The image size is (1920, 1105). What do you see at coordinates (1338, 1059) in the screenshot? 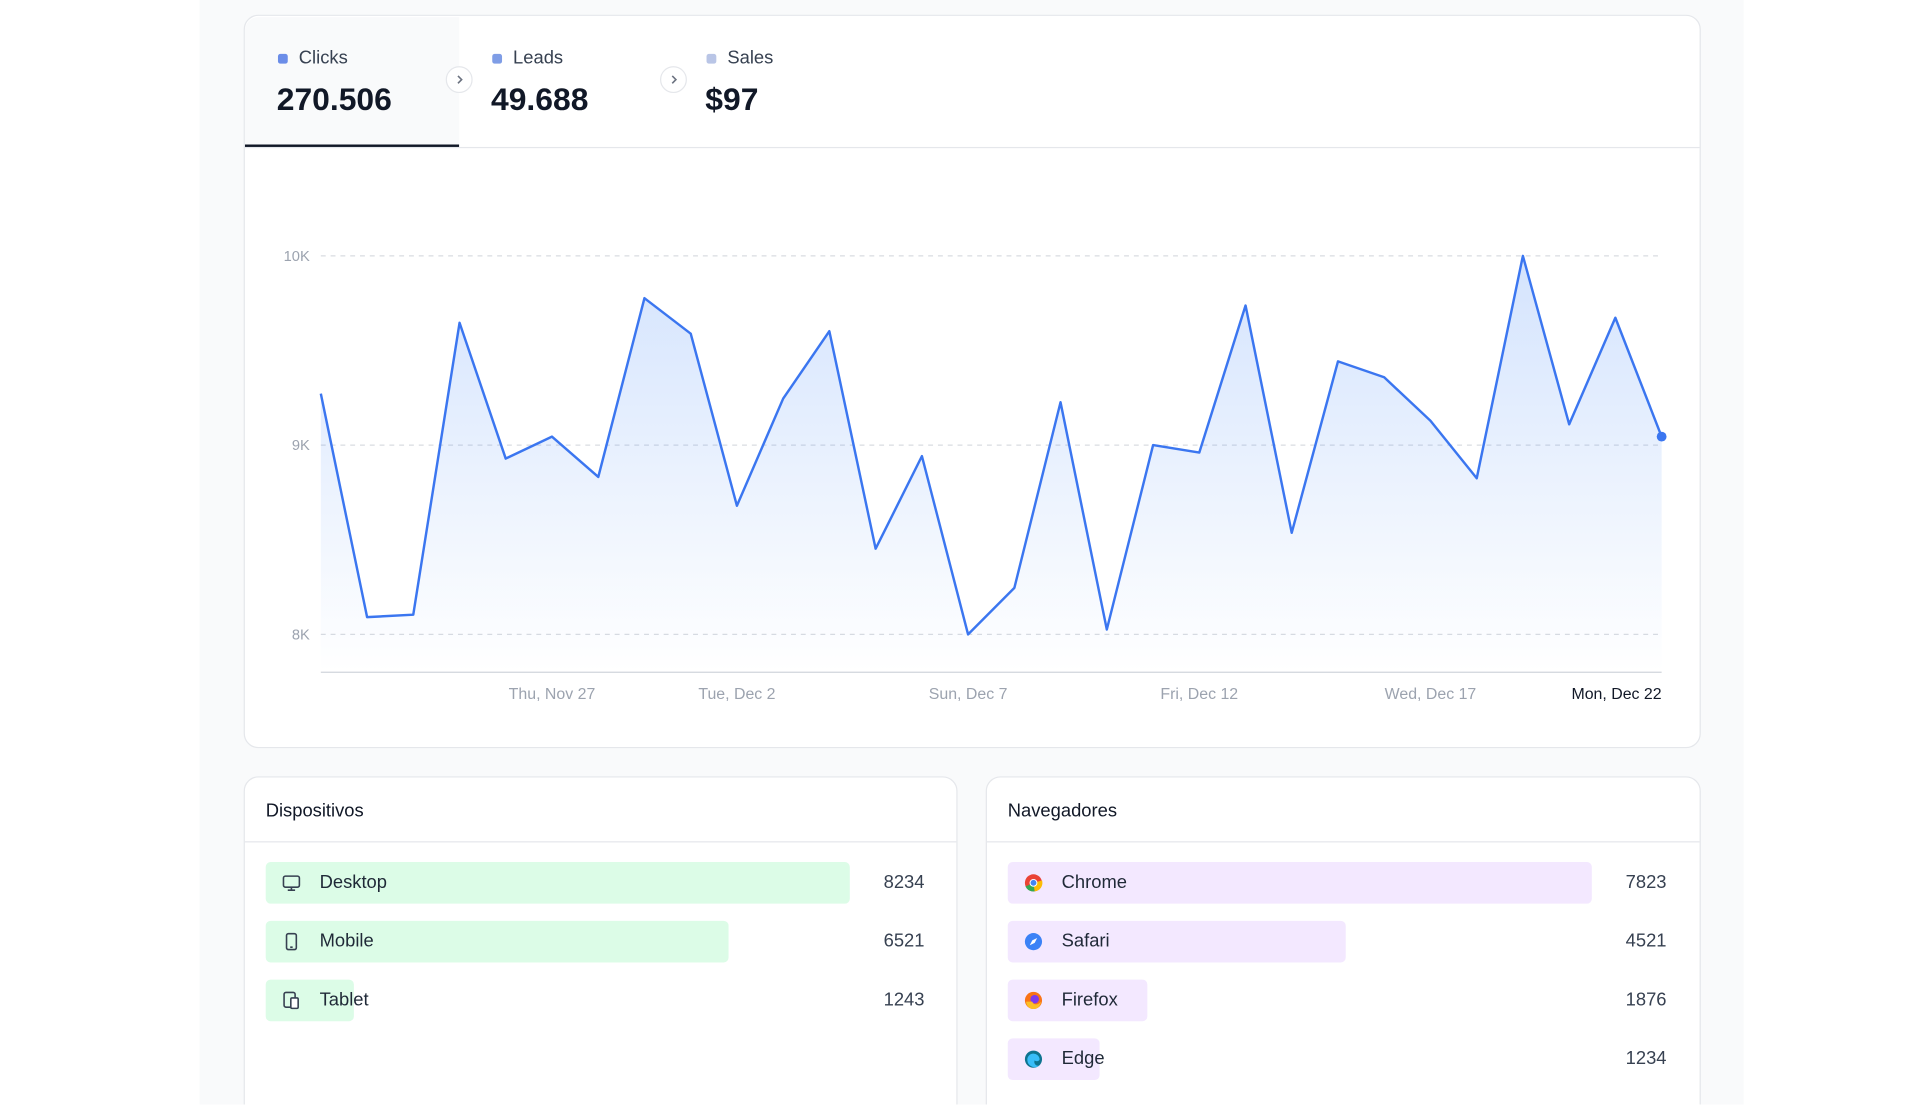
I see `list-row: Edge 1234` at bounding box center [1338, 1059].